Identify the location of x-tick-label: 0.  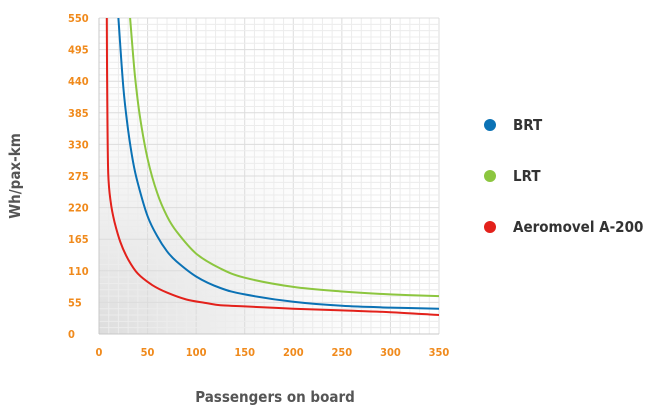
(99, 352).